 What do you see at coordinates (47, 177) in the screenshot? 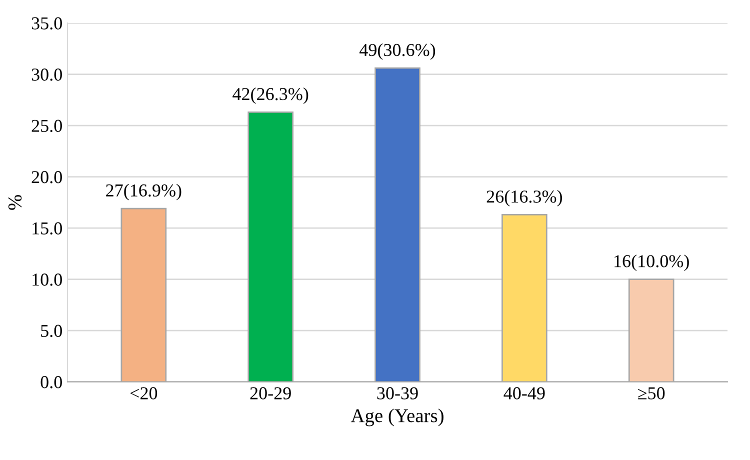
I see `y-tick-label: 20.0` at bounding box center [47, 177].